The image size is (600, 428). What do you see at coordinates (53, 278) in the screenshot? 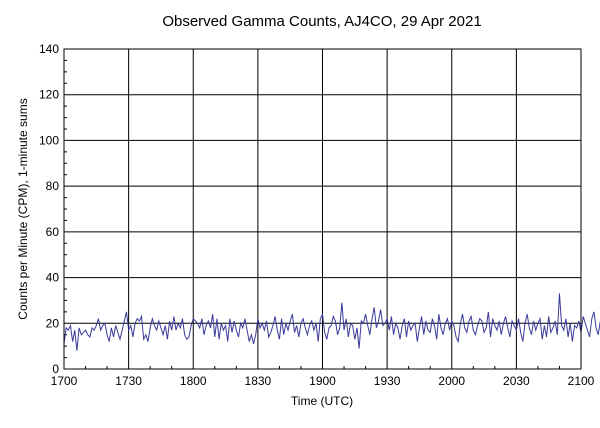
I see `y-tick-label: 40` at bounding box center [53, 278].